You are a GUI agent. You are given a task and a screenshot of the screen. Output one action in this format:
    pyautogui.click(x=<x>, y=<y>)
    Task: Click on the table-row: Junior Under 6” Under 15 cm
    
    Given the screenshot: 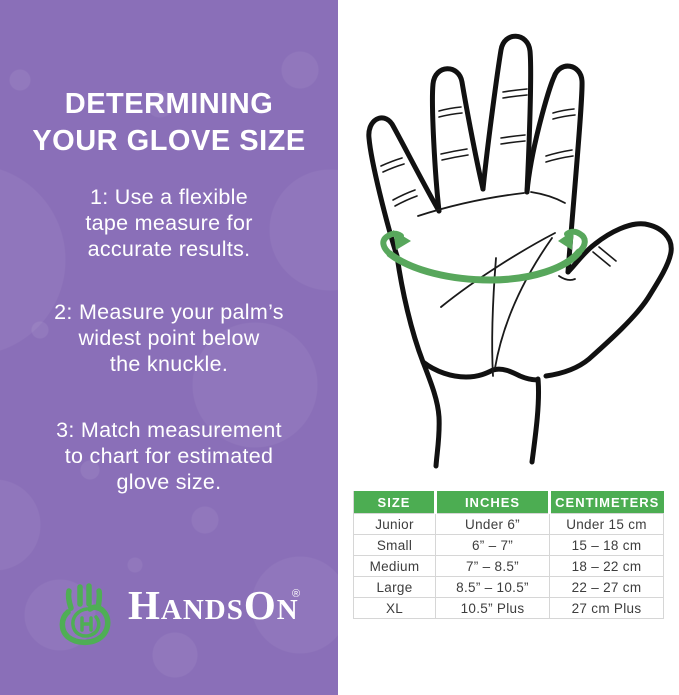 What is the action you would take?
    pyautogui.click(x=508, y=524)
    